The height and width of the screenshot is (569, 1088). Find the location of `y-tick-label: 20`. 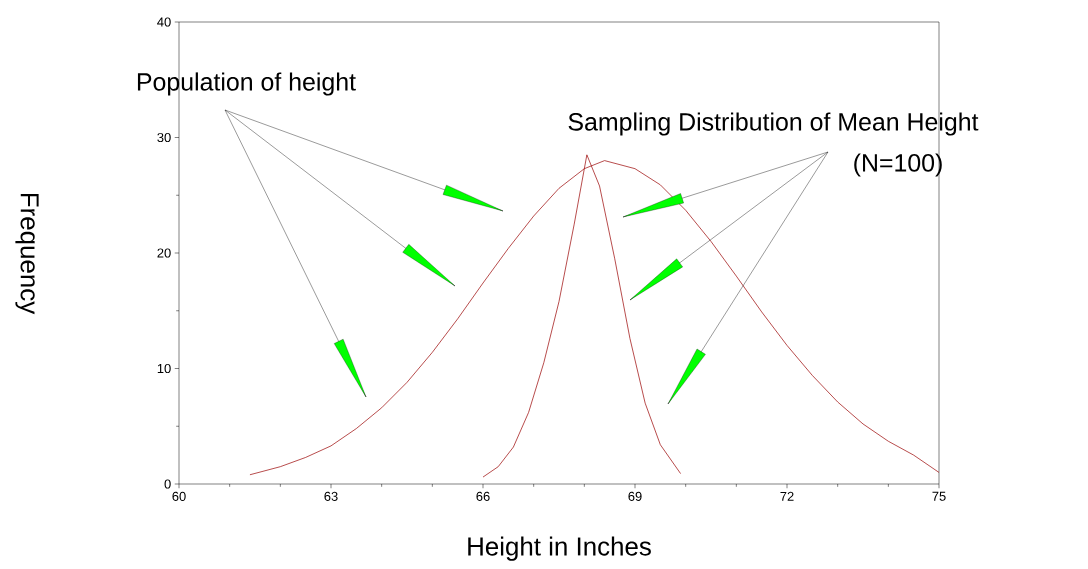

y-tick-label: 20 is located at coordinates (164, 253).